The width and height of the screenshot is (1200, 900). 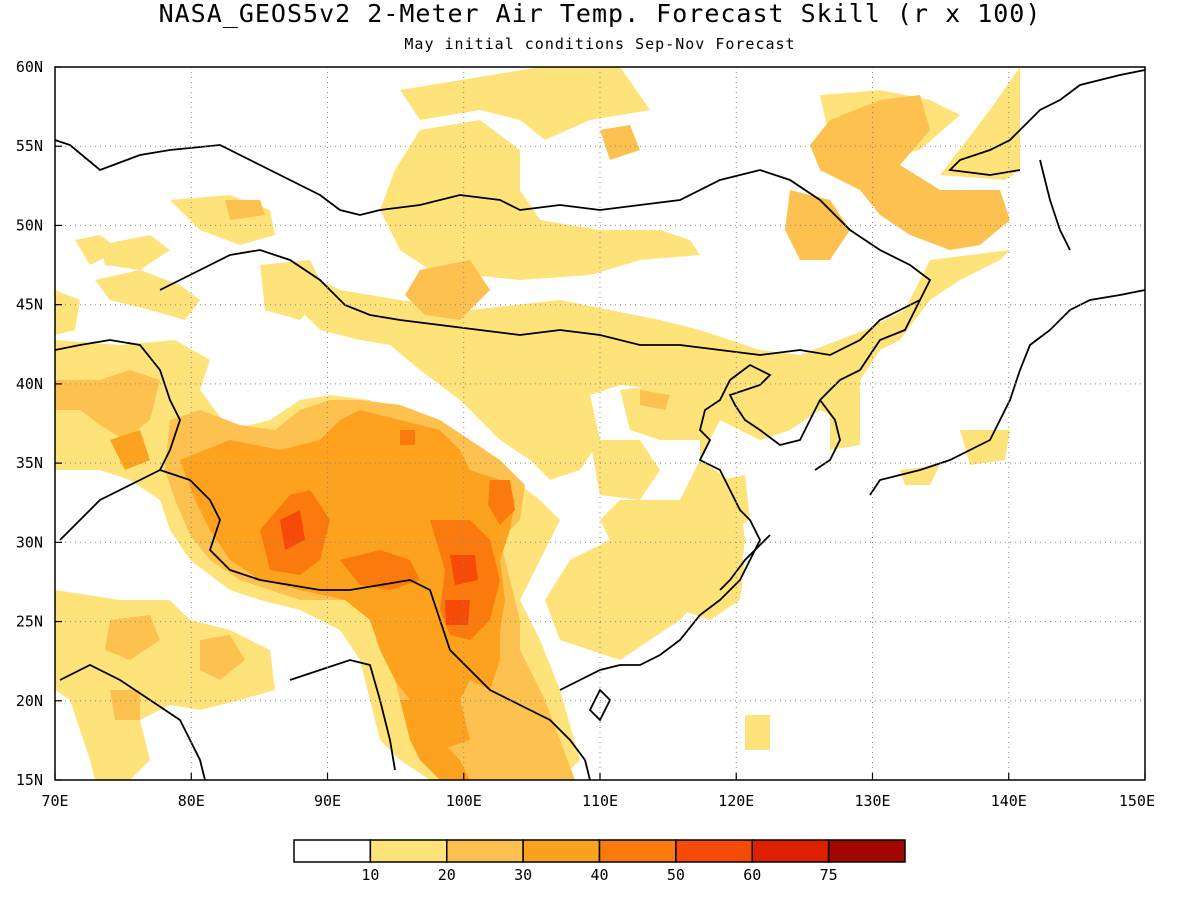 What do you see at coordinates (676, 875) in the screenshot?
I see `colorbar-label: 50` at bounding box center [676, 875].